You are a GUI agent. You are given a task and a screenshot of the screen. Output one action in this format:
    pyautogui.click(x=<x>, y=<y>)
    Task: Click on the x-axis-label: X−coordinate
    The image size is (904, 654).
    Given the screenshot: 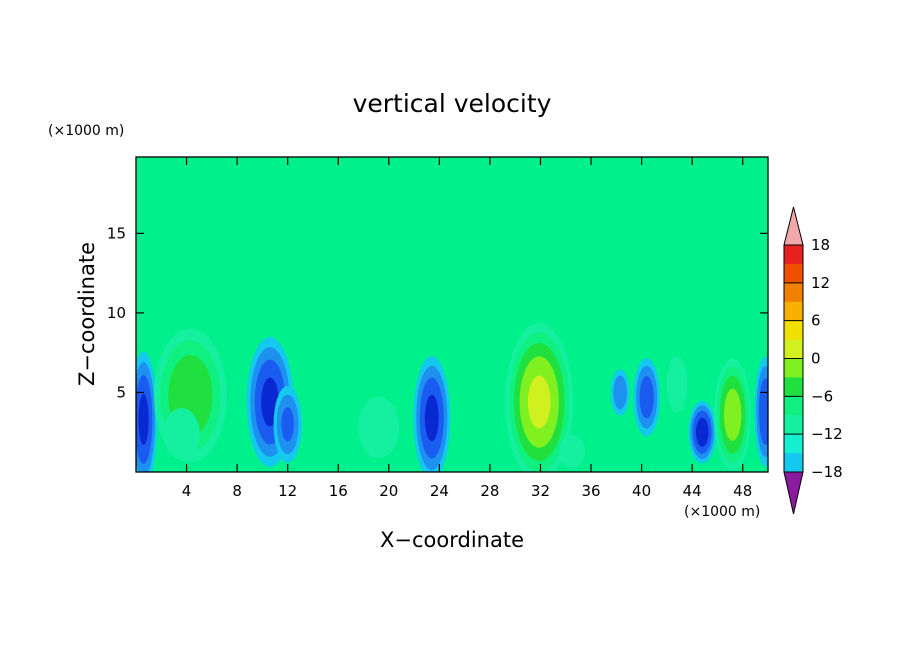 What is the action you would take?
    pyautogui.click(x=452, y=540)
    